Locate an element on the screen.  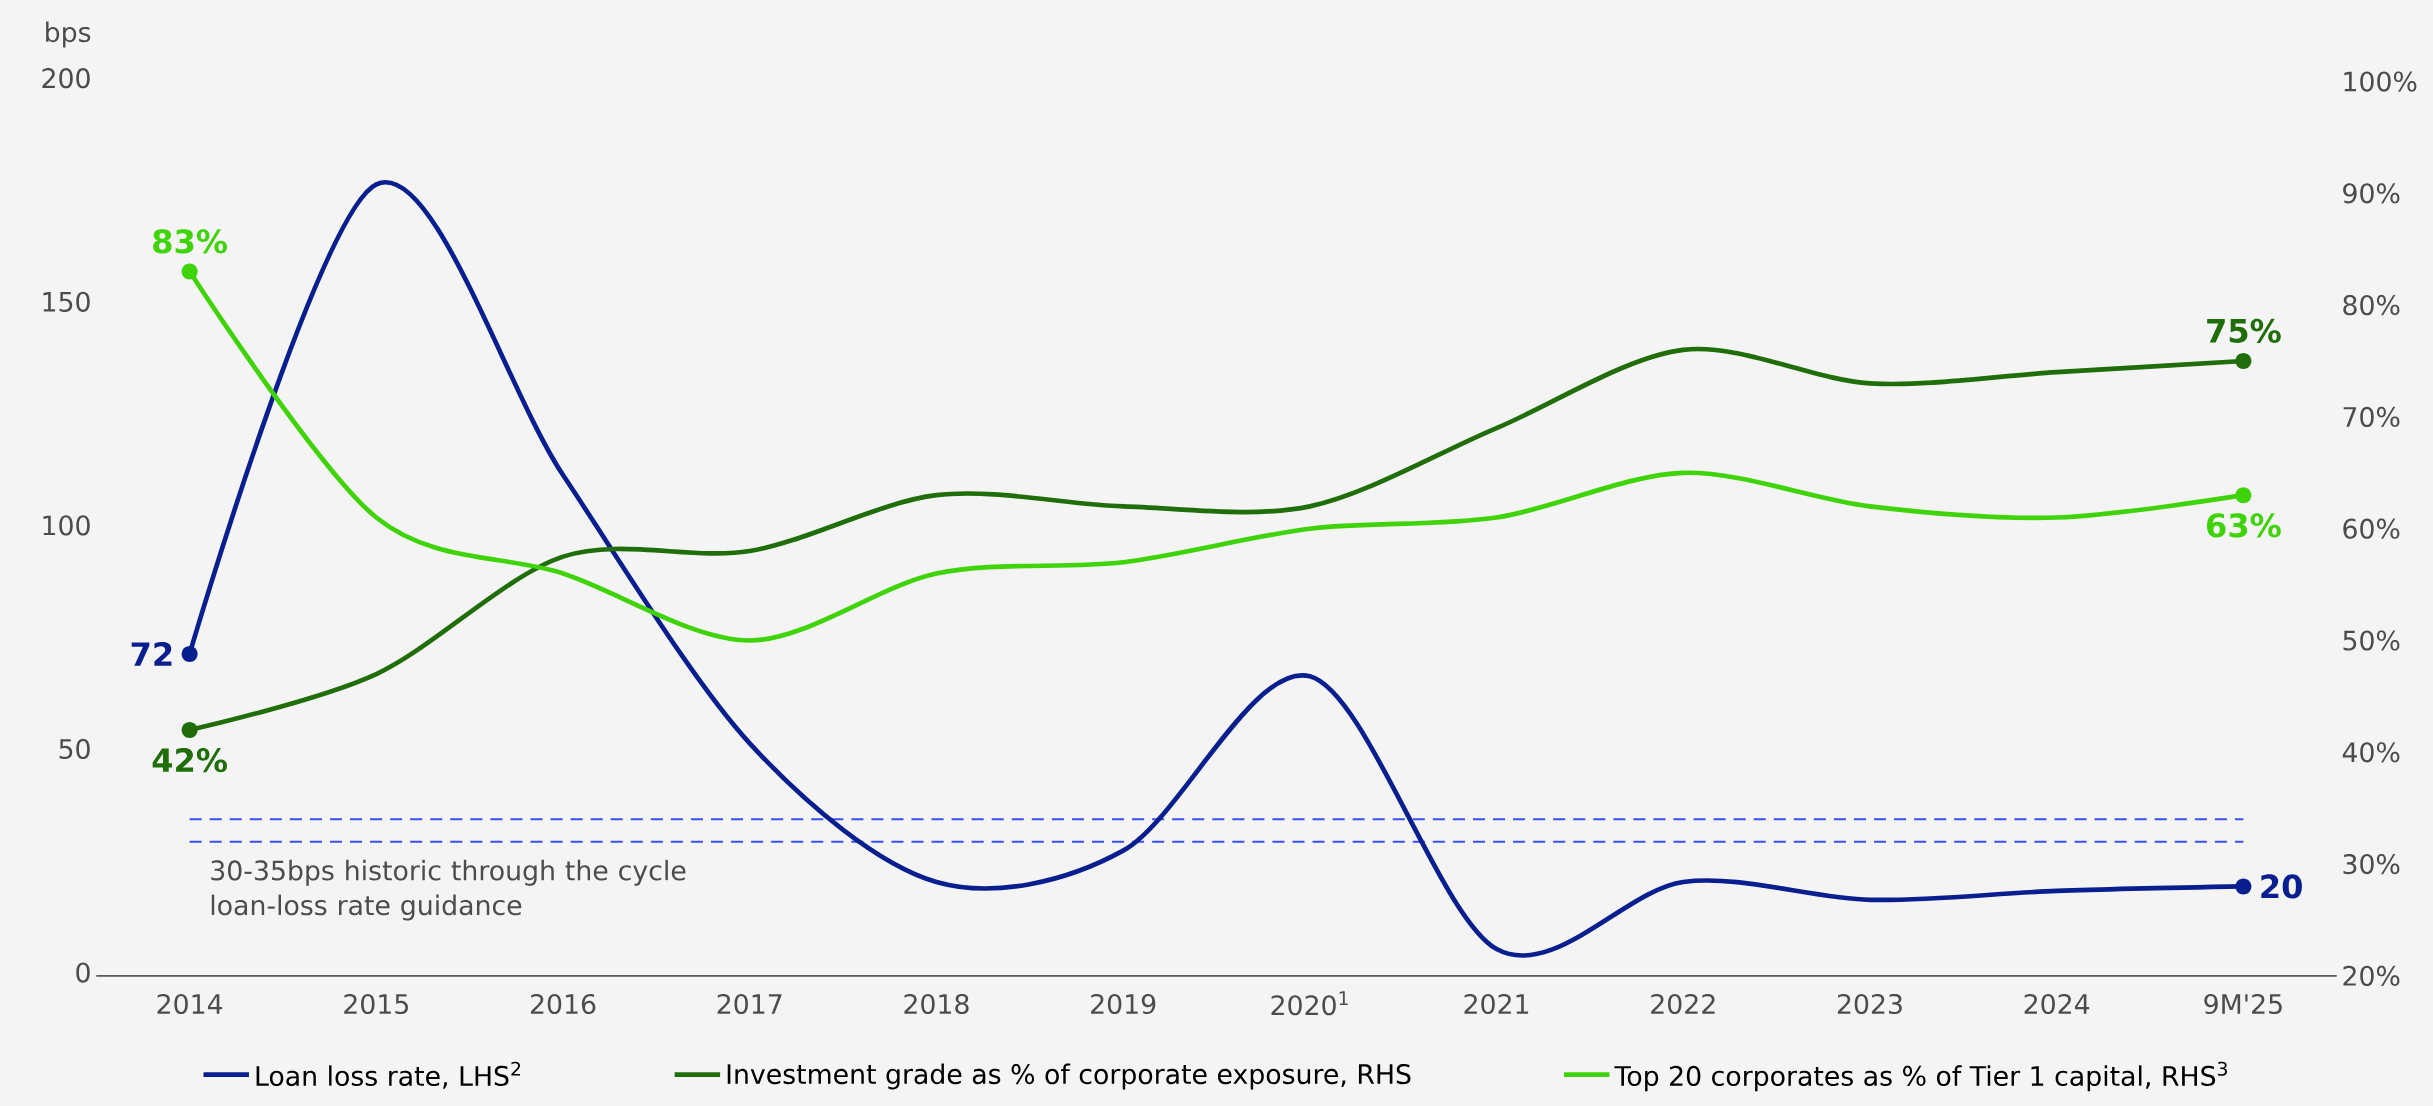
y-tick-label: 200 is located at coordinates (66, 78).